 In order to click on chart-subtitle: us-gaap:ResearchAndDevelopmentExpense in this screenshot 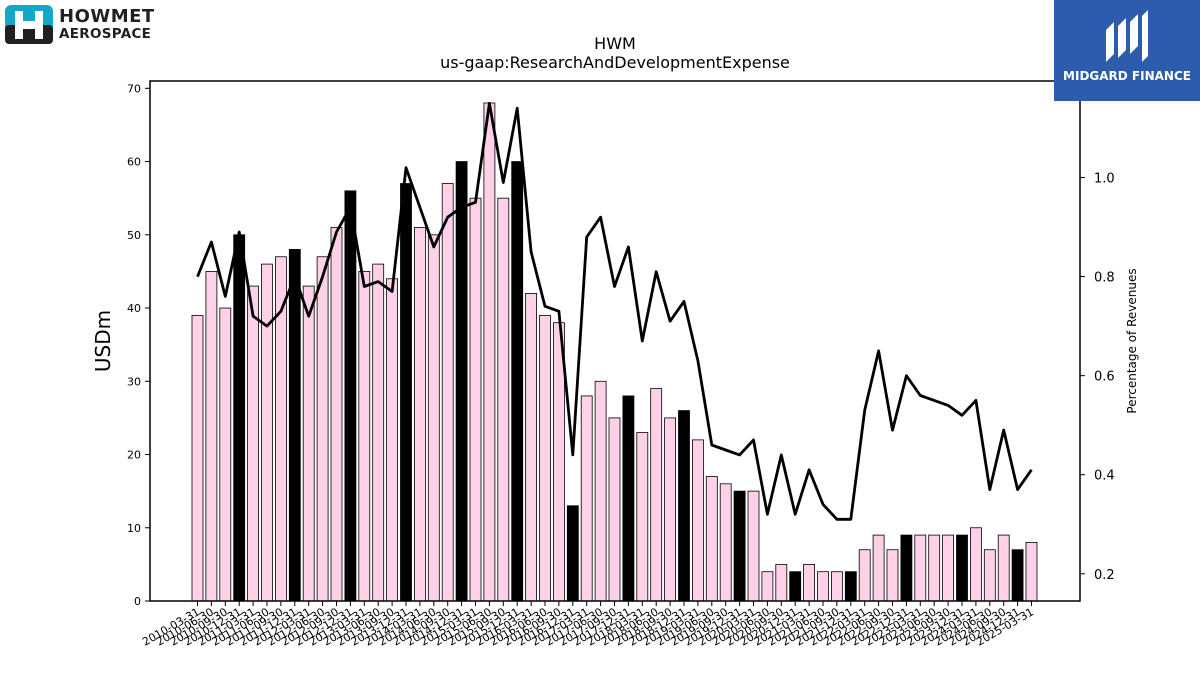, I will do `click(615, 62)`.